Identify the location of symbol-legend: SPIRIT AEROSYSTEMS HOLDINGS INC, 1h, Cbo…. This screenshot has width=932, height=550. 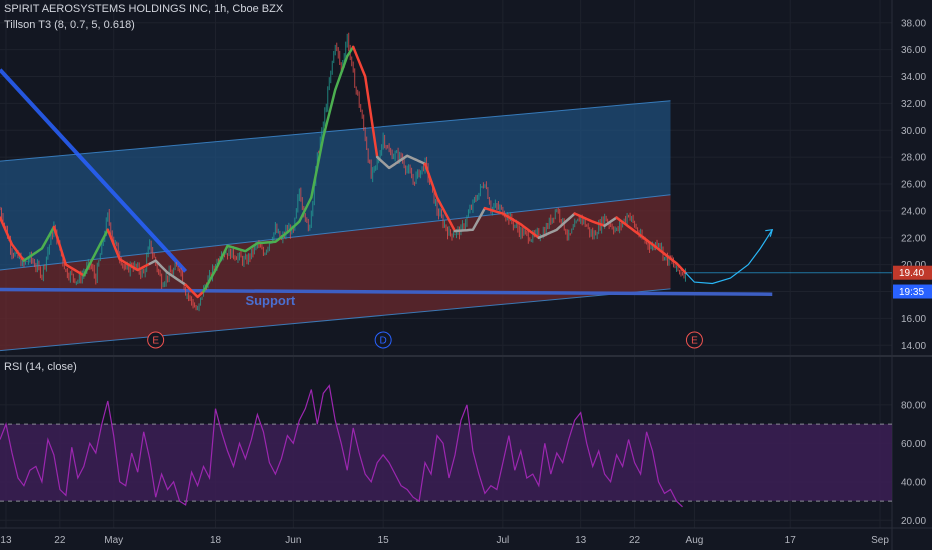
(144, 9).